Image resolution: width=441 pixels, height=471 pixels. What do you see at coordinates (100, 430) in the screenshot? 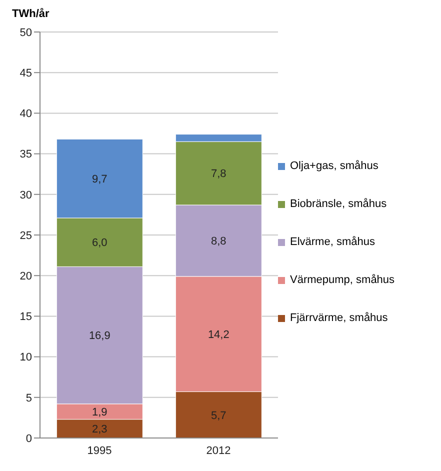
I see `data-label: 2,3` at bounding box center [100, 430].